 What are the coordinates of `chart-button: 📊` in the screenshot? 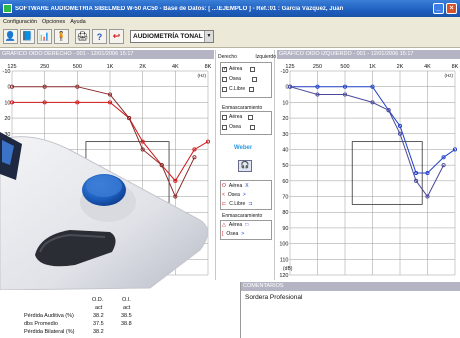 It's located at (44, 36).